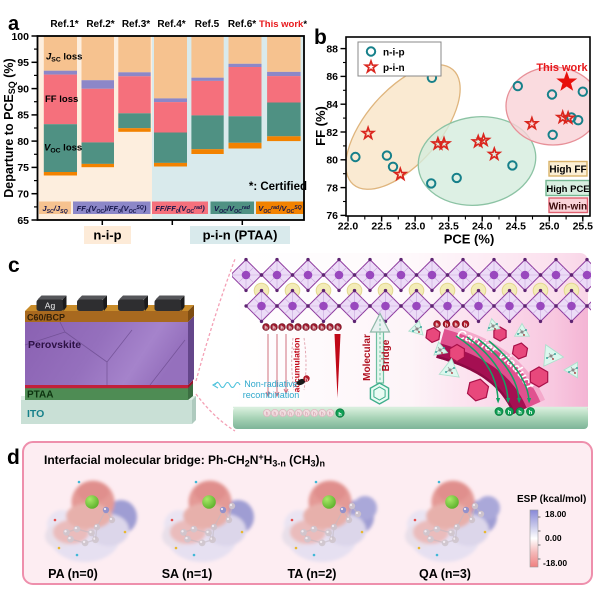  What do you see at coordinates (14, 265) in the screenshot?
I see `svg-text: c` at bounding box center [14, 265].